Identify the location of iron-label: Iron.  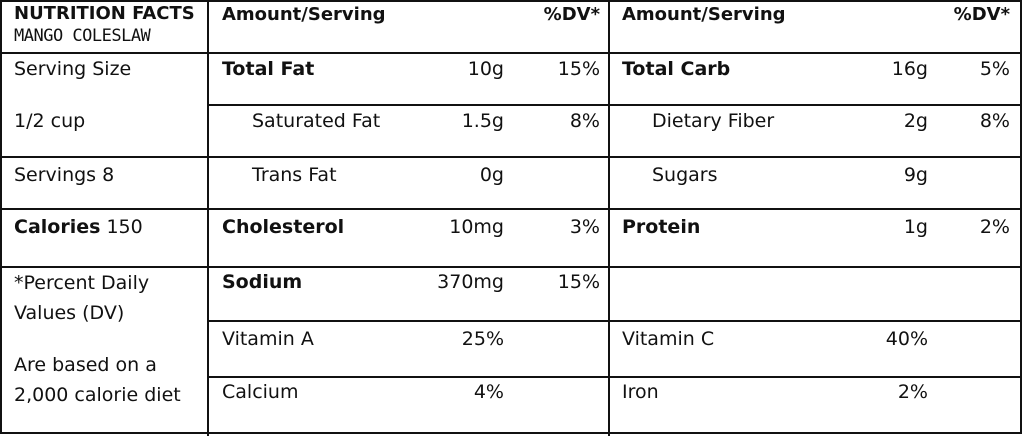
(640, 392).